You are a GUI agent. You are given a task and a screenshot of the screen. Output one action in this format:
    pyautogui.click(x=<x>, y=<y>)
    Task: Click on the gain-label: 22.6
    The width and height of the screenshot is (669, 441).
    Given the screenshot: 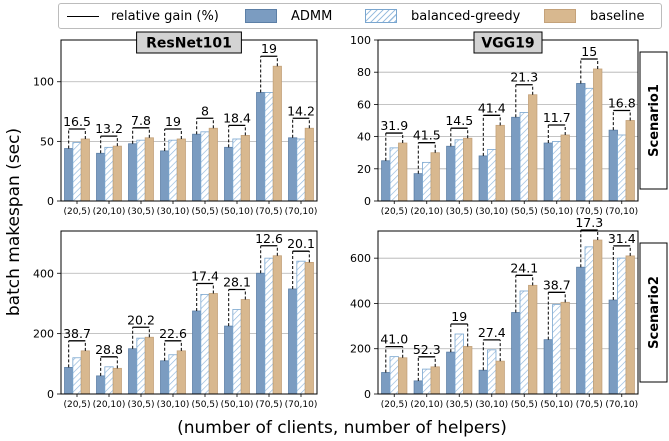 What is the action you would take?
    pyautogui.click(x=173, y=333)
    